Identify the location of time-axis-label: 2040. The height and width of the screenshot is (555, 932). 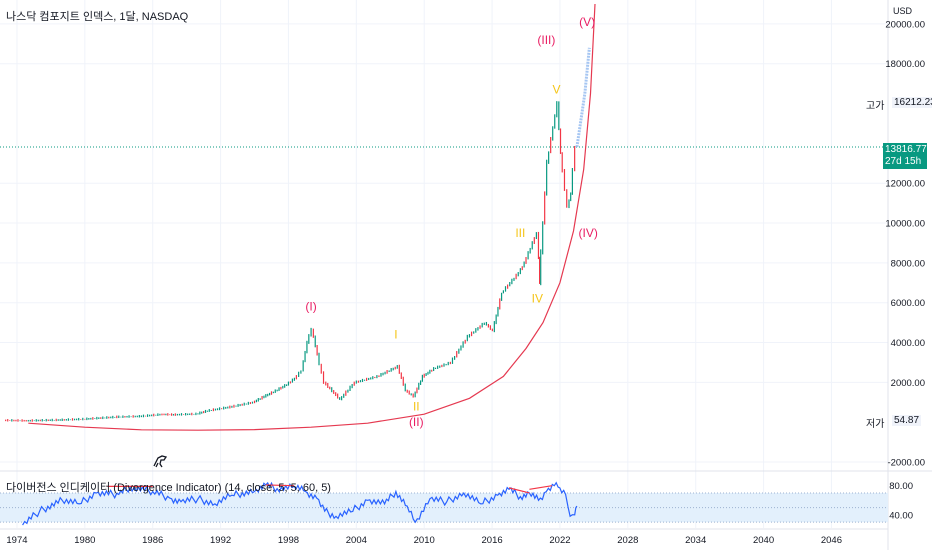
(763, 540).